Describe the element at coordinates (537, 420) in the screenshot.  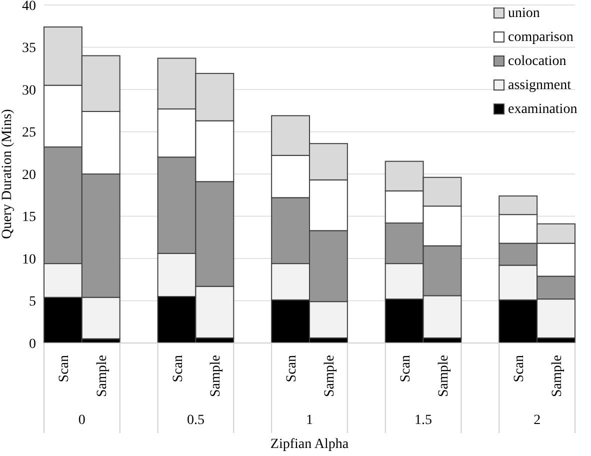
I see `text: 2` at that location.